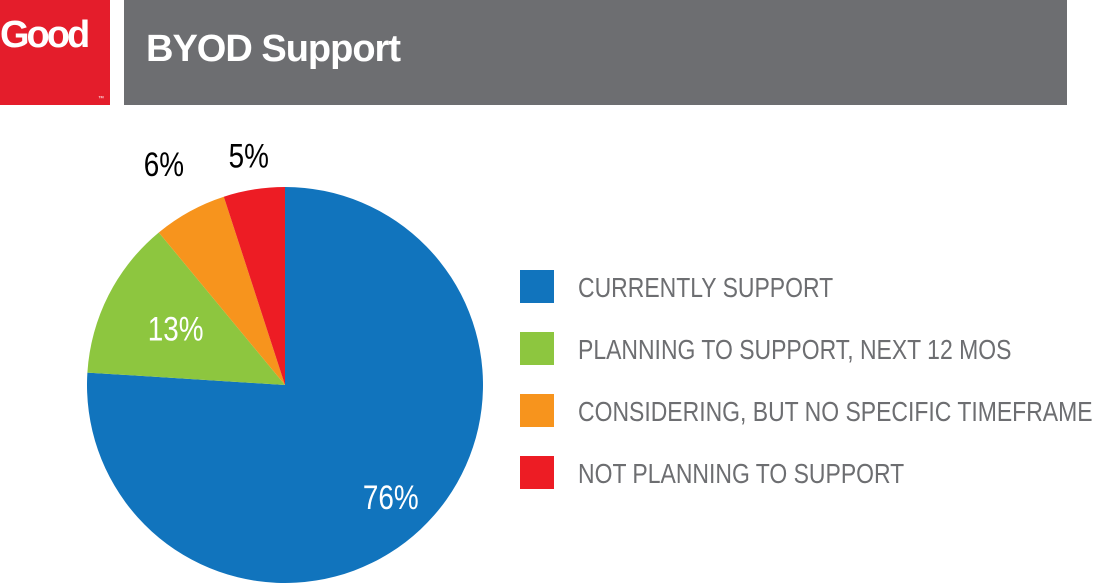 Image resolution: width=1111 pixels, height=584 pixels. I want to click on slice-value-label-planning-to-support: 13%, so click(176, 329).